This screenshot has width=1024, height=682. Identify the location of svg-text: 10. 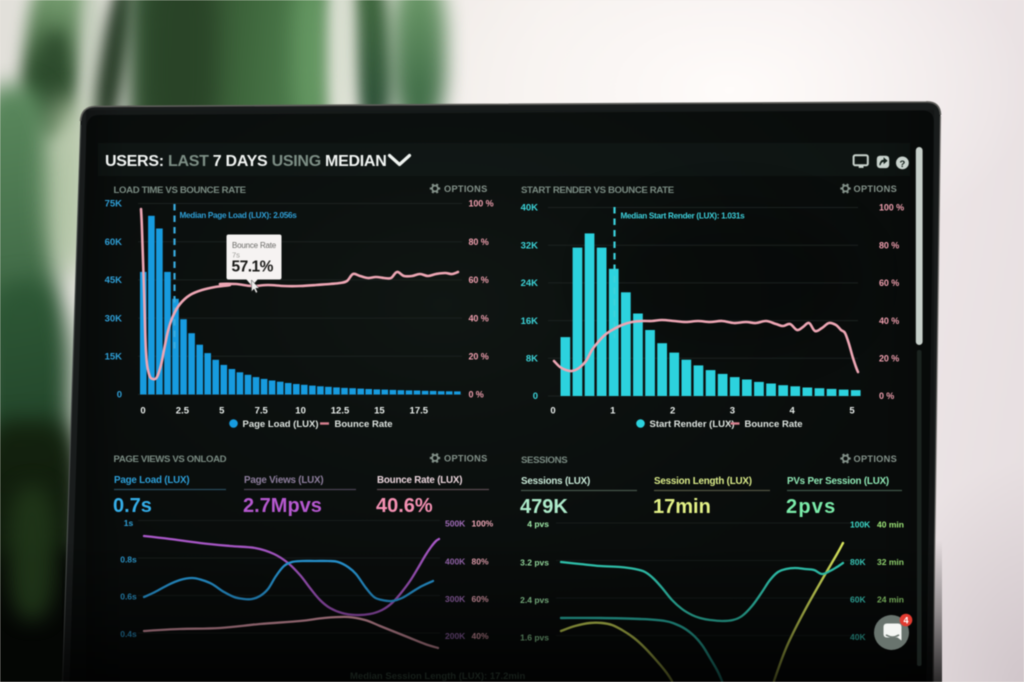
(300, 411).